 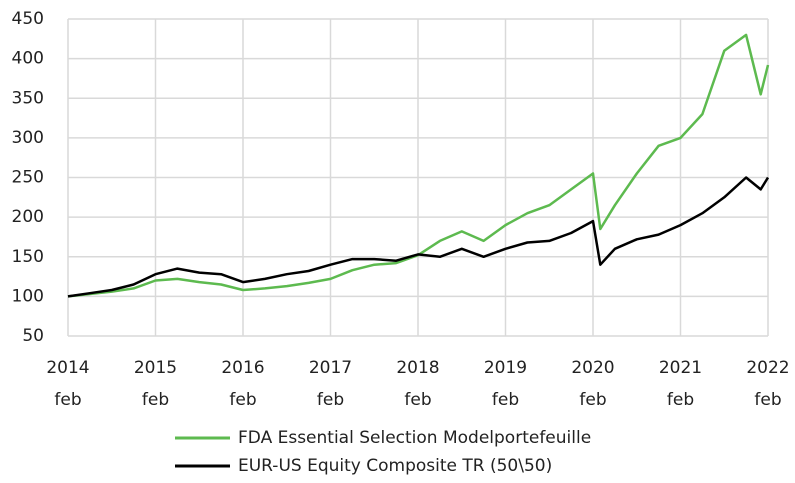 What do you see at coordinates (767, 384) in the screenshot?
I see `x-tick-label: 2022 feb` at bounding box center [767, 384].